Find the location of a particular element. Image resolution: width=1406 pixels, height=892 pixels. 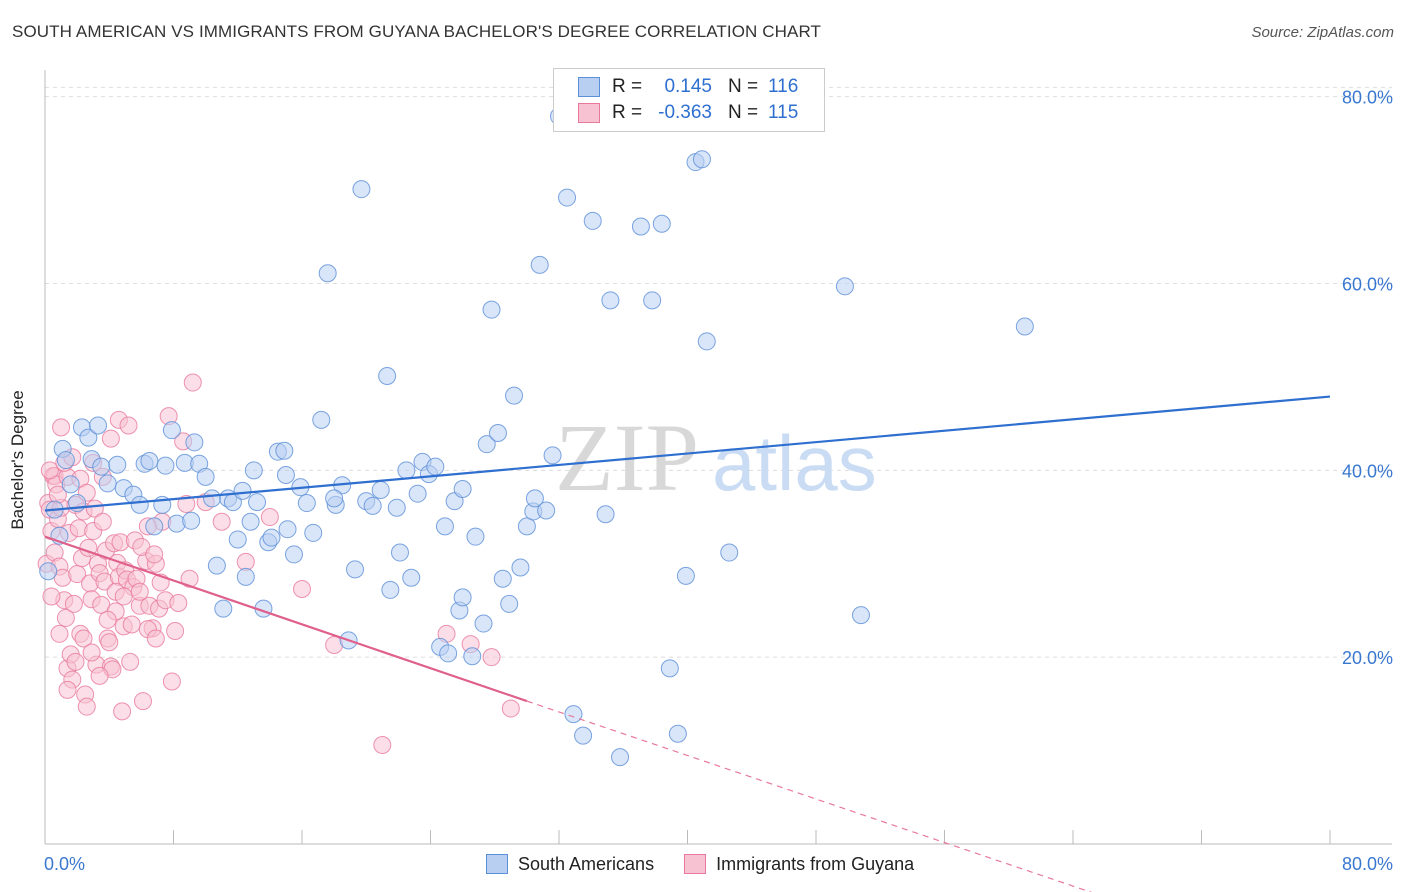

y-tick-label: 20.0% is located at coordinates (1367, 658).